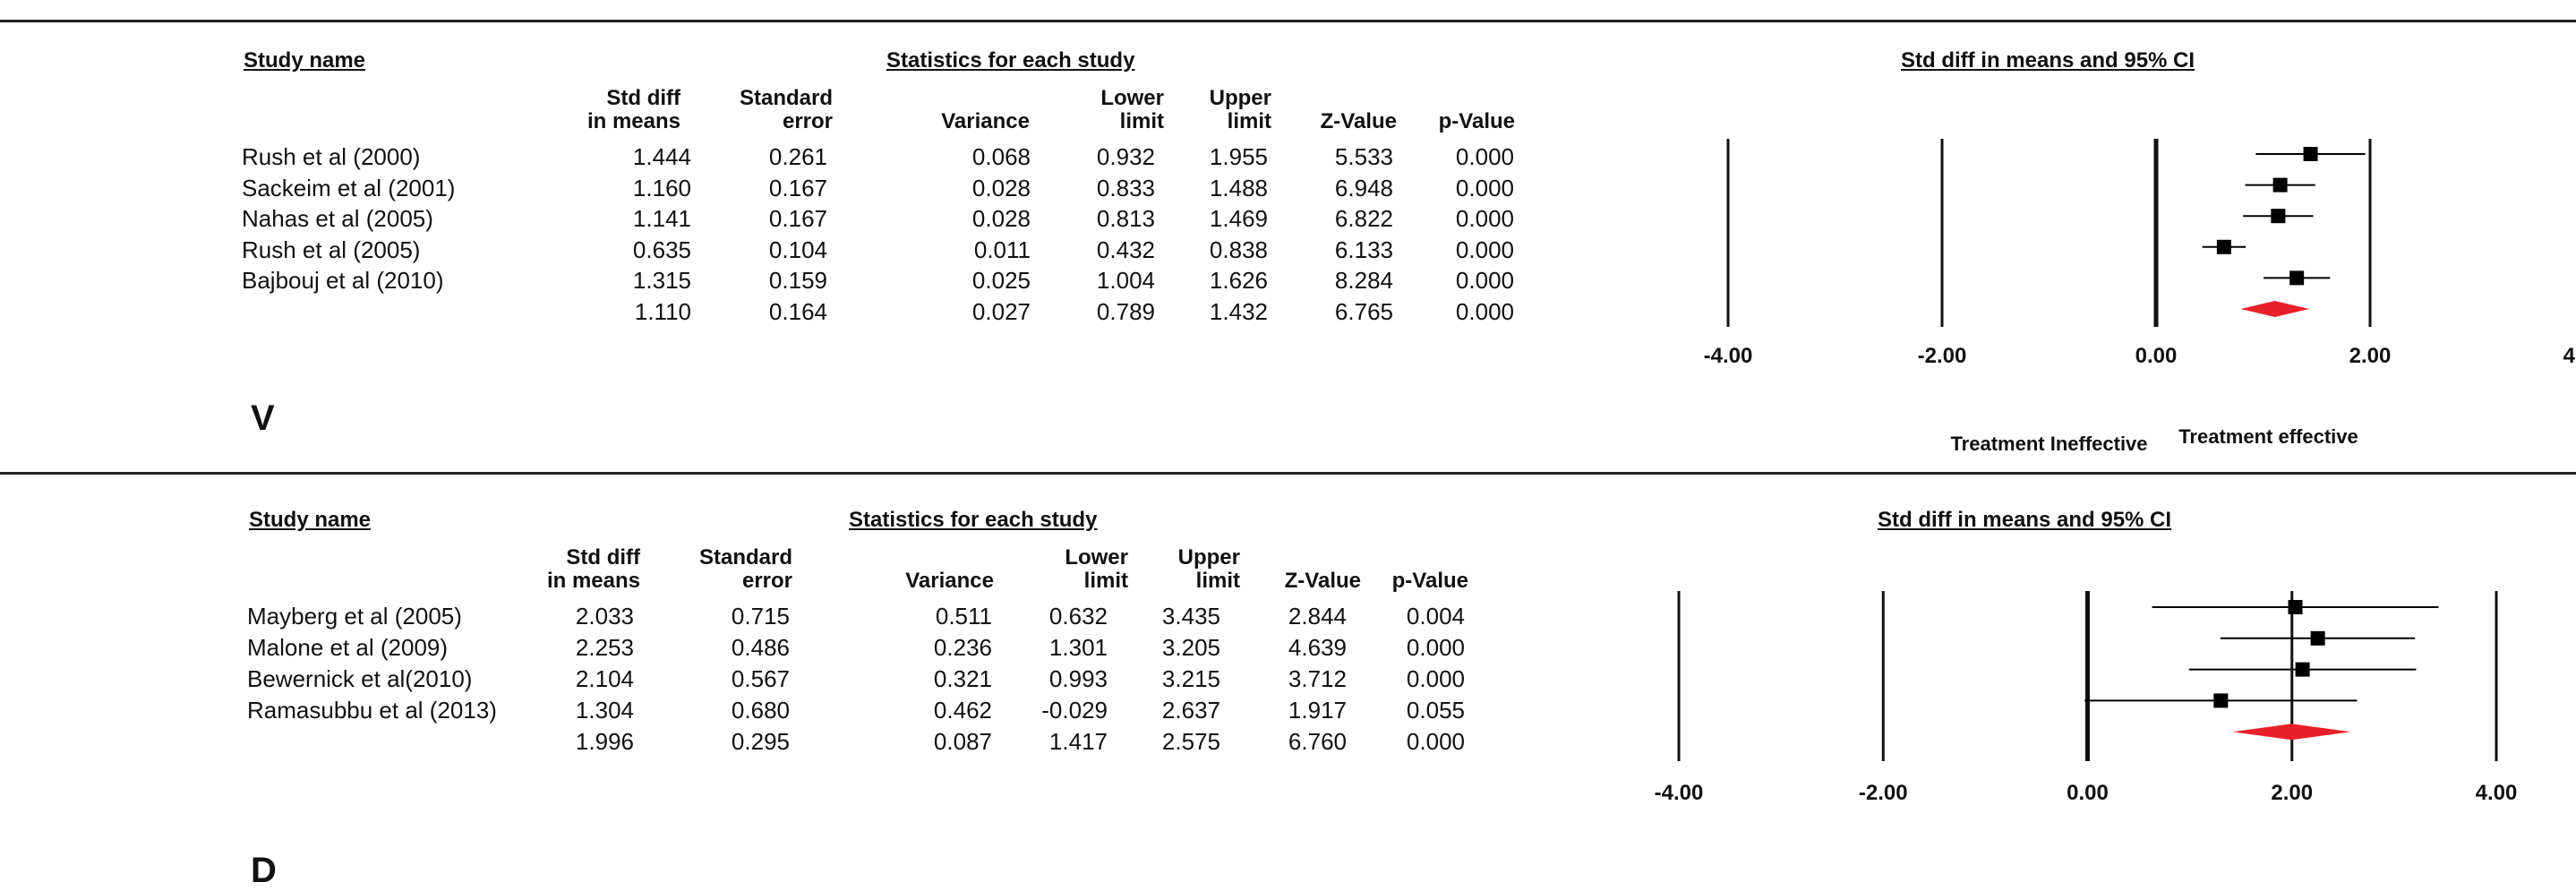  Describe the element at coordinates (1238, 249) in the screenshot. I see `upper-limit-cell: 0.838` at that location.